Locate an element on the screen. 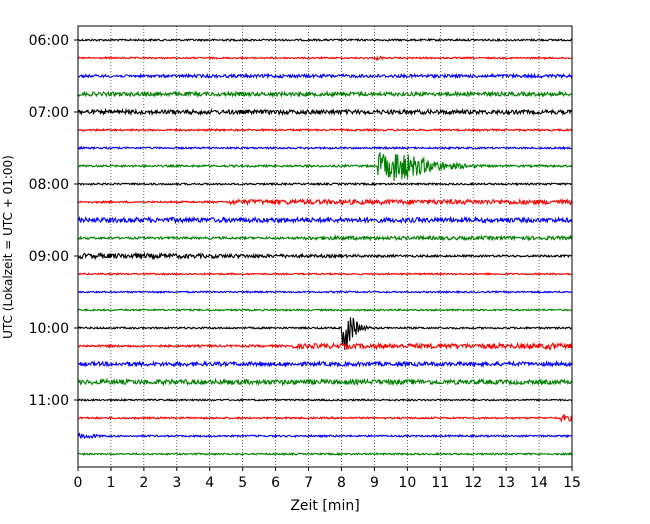 The width and height of the screenshot is (650, 524). x-tick-label: 1 is located at coordinates (110, 483).